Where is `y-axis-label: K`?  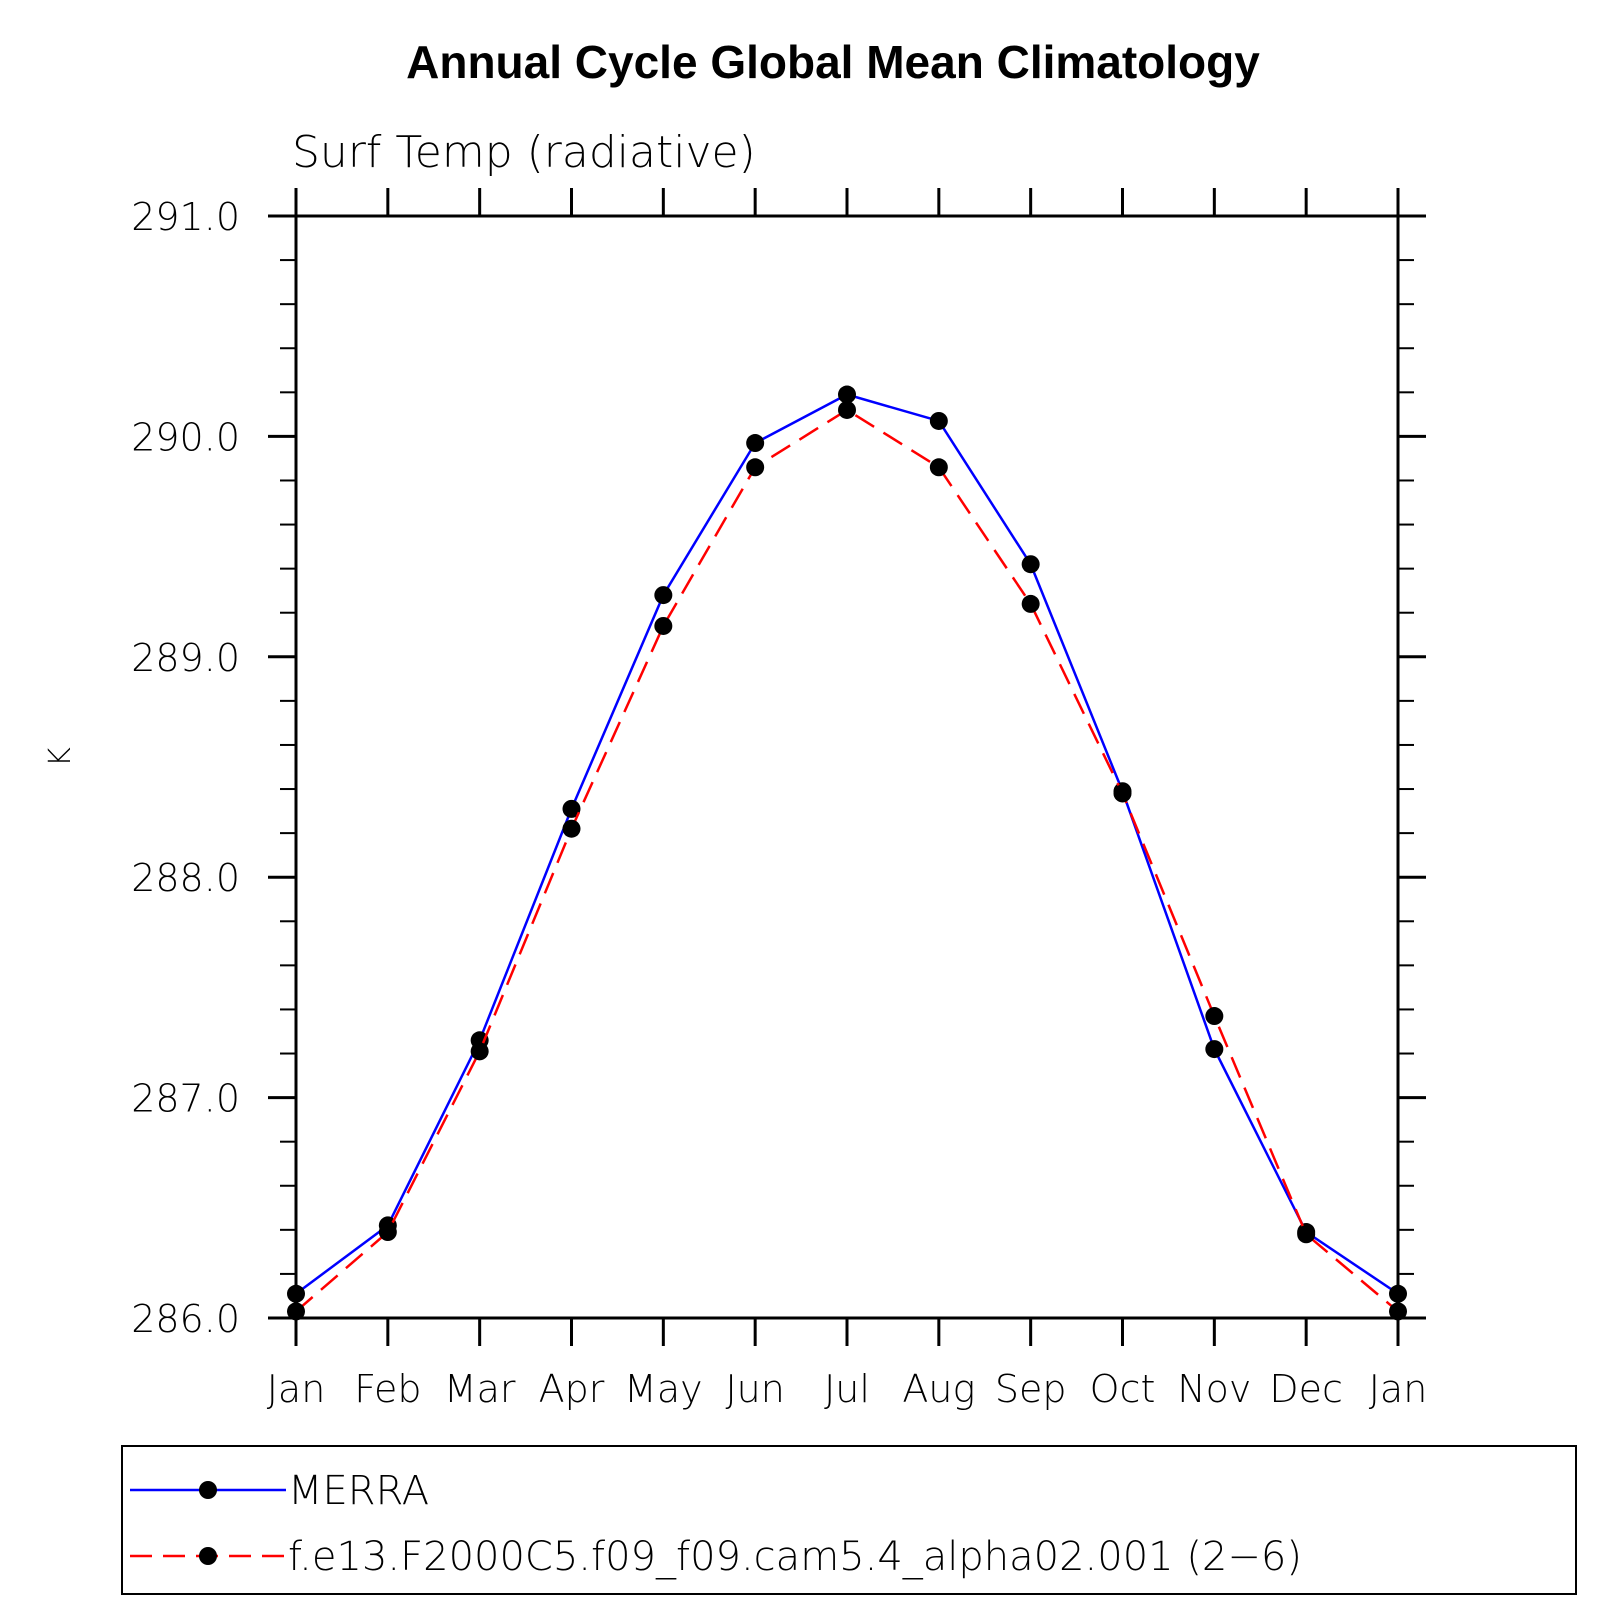 y-axis-label: K is located at coordinates (60, 757).